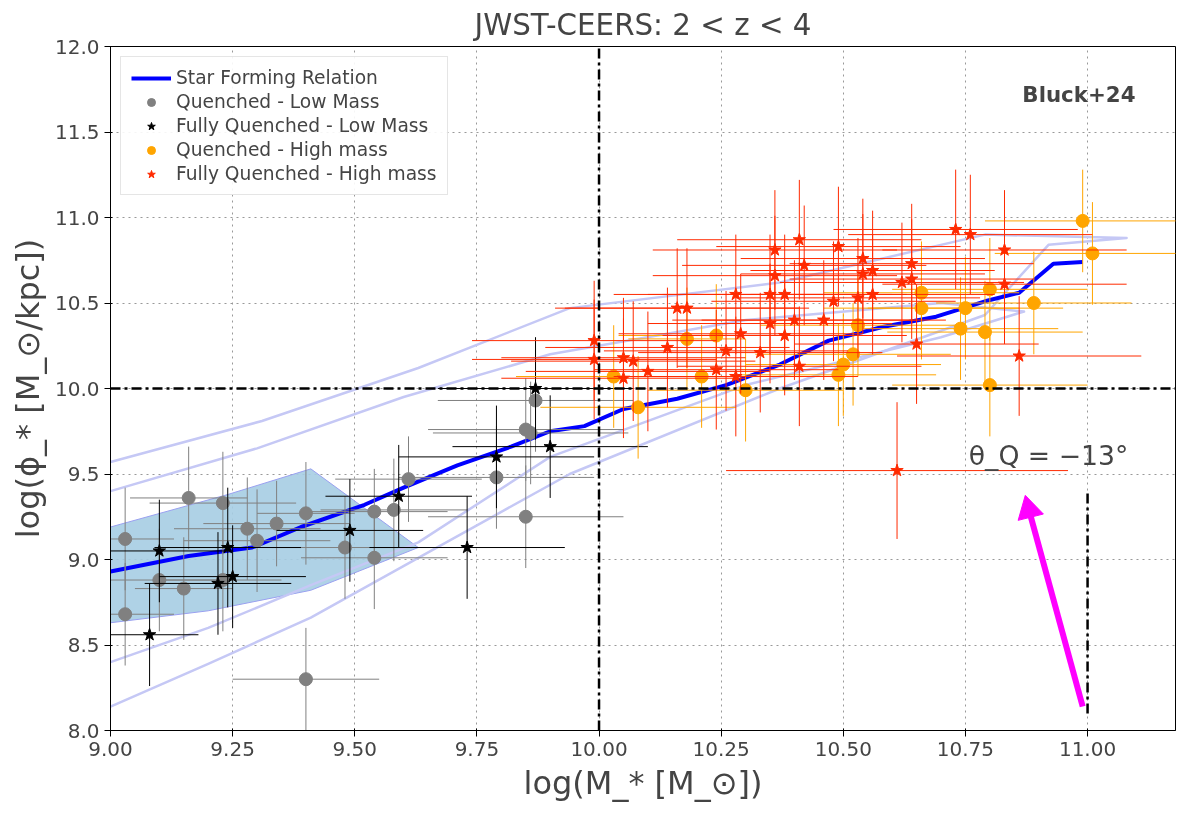 The height and width of the screenshot is (831, 1196). I want to click on x-tick-label: 9.25, so click(232, 748).